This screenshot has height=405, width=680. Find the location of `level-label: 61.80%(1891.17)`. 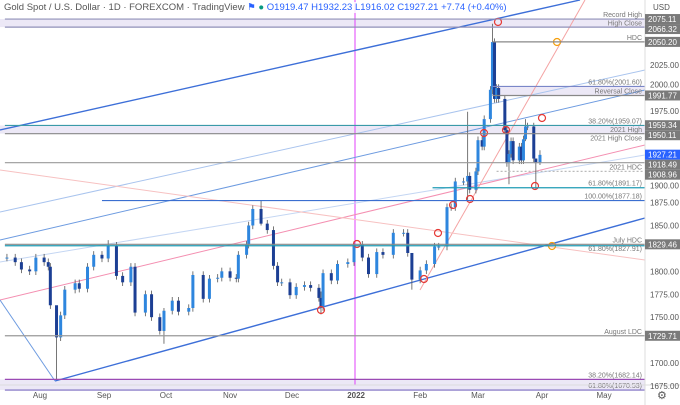

level-label: 61.80%(1891.17) is located at coordinates (615, 184).